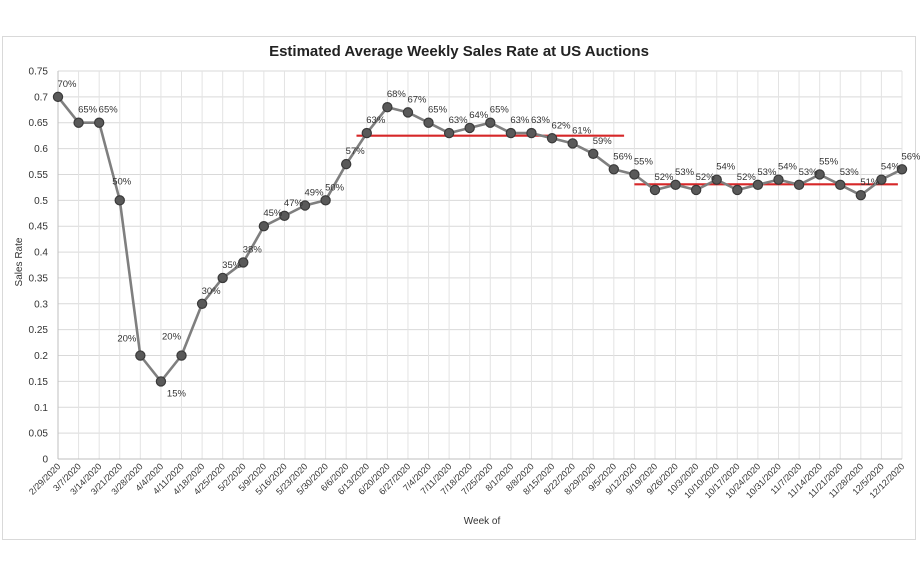  Describe the element at coordinates (603, 141) in the screenshot. I see `data-label: 59%` at that location.